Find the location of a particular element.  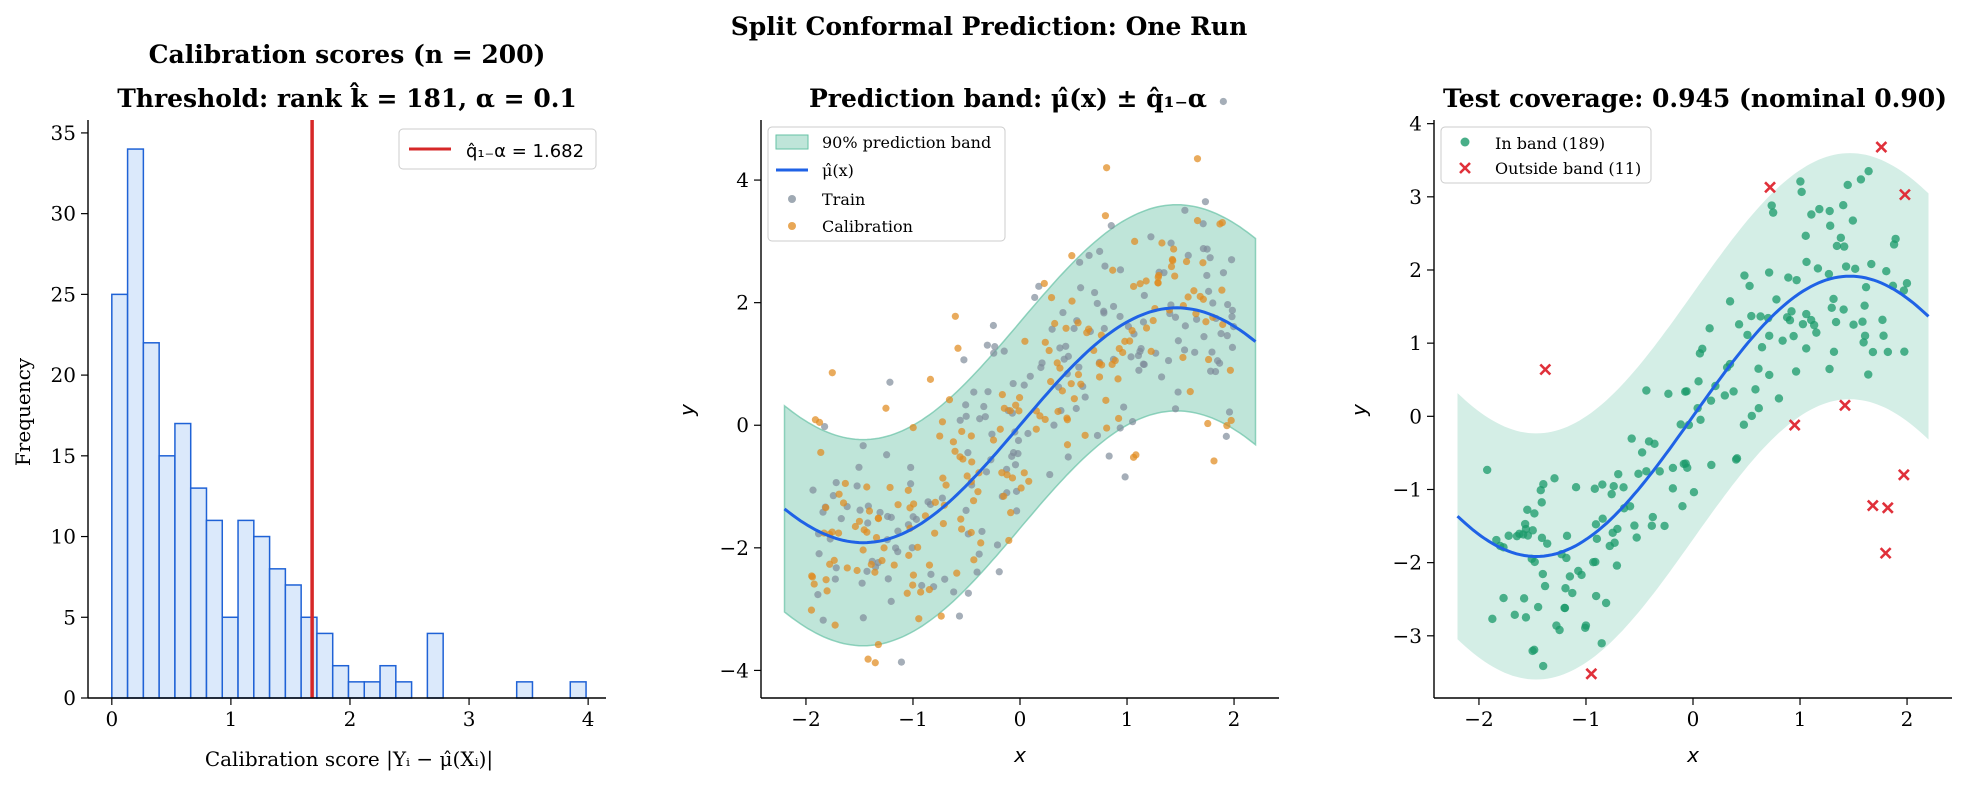

y-tick-label: 5 is located at coordinates (69, 617).